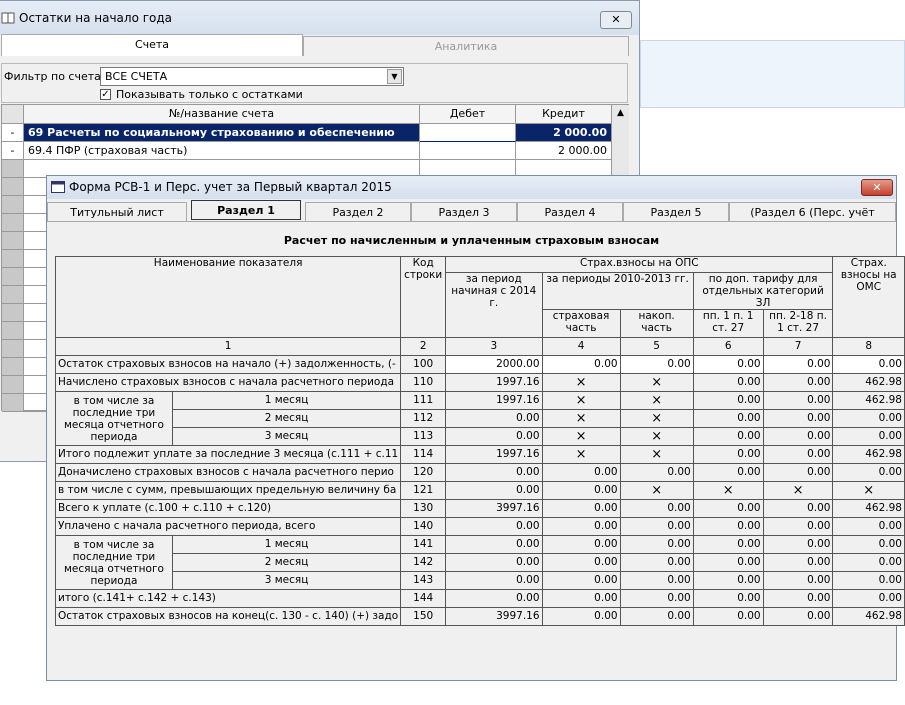  Describe the element at coordinates (466, 46) in the screenshot. I see `tab: Аналитика` at that location.